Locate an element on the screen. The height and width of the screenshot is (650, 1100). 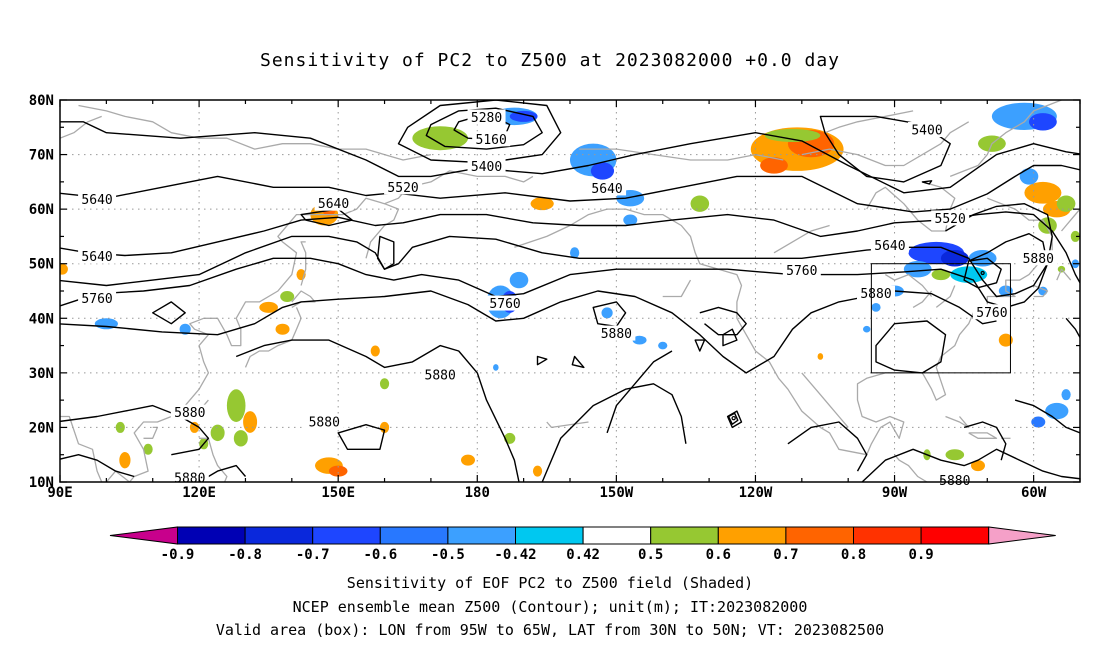
colorbar-label: 0.9 is located at coordinates (920, 555).